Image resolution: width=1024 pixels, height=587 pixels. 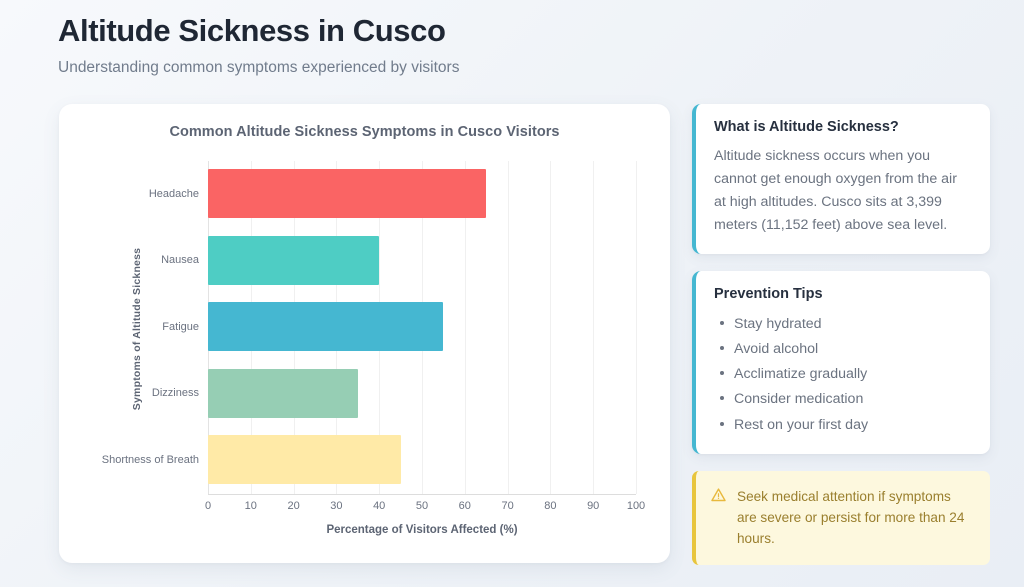 I want to click on chart-x-tick: 10, so click(x=250, y=506).